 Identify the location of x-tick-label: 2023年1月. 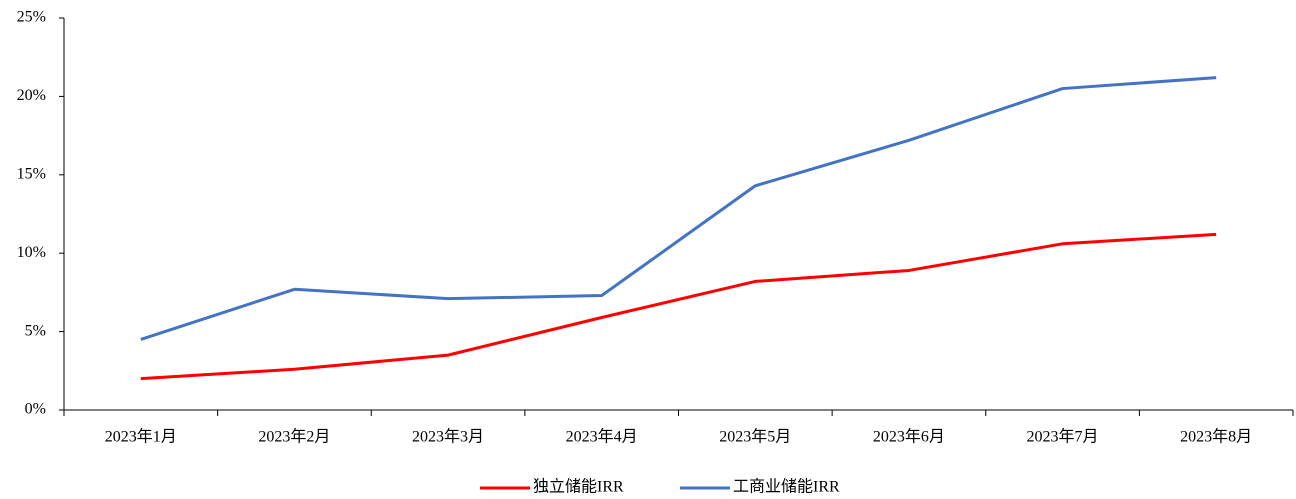
(141, 437).